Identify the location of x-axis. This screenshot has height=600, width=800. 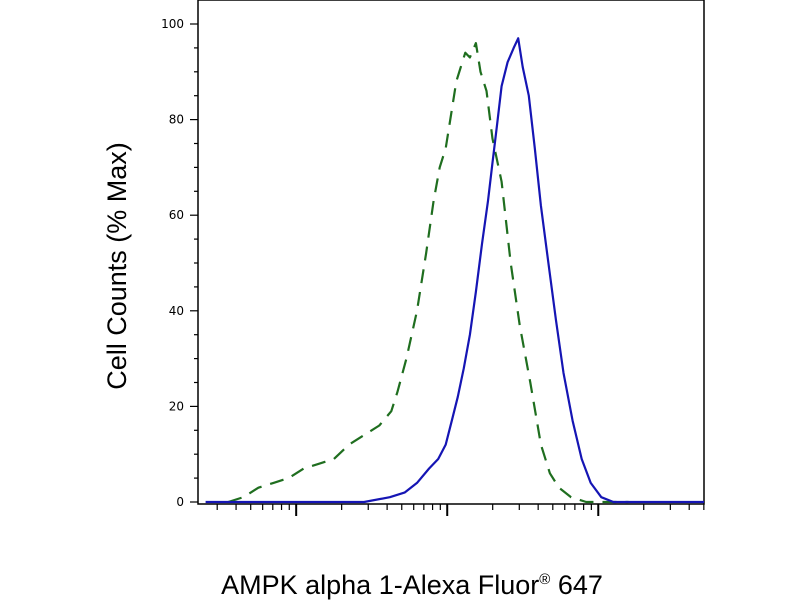
(460, 510).